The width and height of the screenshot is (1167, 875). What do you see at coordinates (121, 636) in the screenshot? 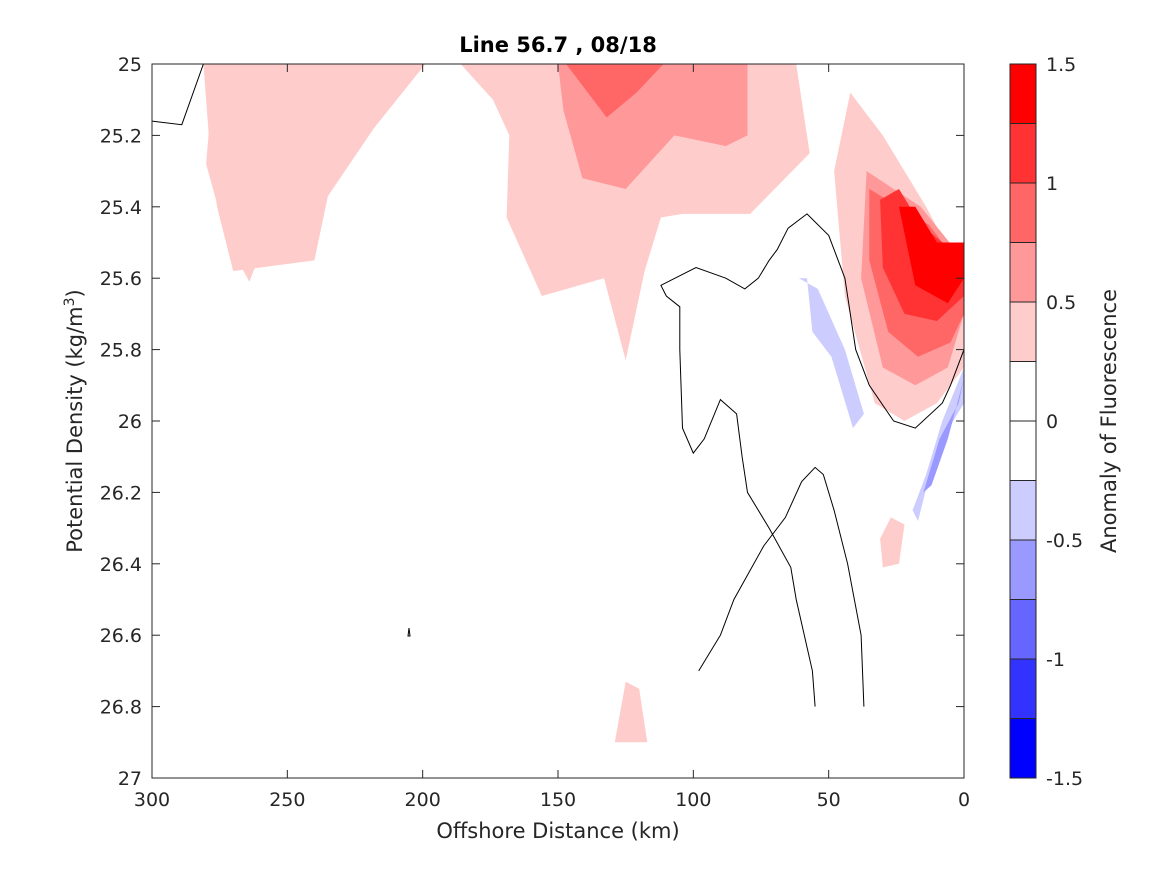
I see `y-tick-label: 26.6` at bounding box center [121, 636].